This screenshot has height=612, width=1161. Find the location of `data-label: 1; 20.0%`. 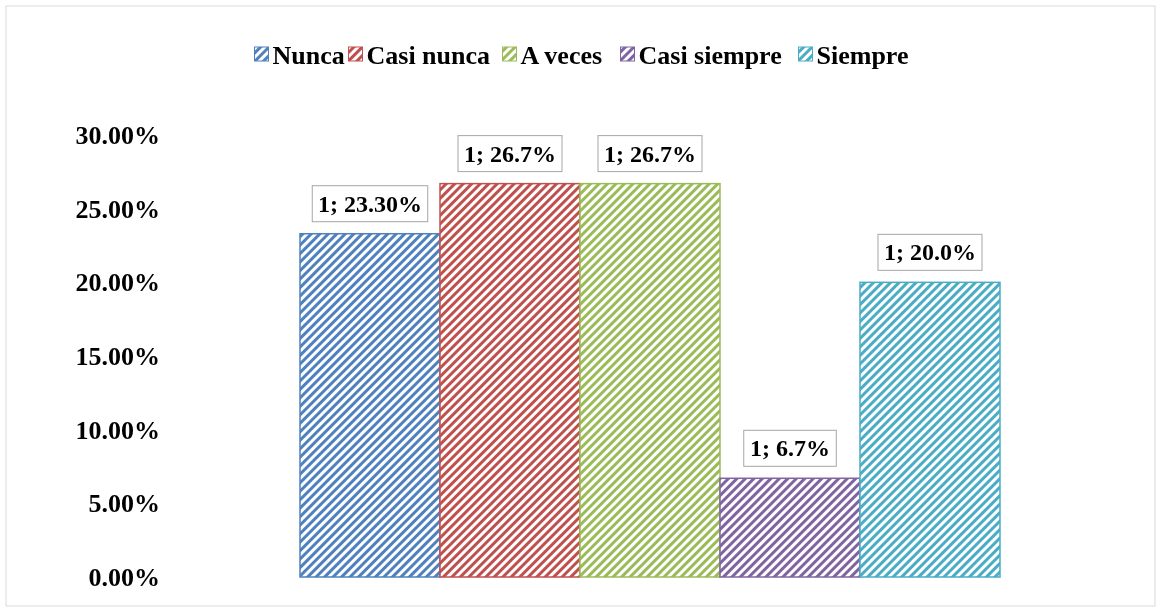

data-label: 1; 20.0% is located at coordinates (930, 252).